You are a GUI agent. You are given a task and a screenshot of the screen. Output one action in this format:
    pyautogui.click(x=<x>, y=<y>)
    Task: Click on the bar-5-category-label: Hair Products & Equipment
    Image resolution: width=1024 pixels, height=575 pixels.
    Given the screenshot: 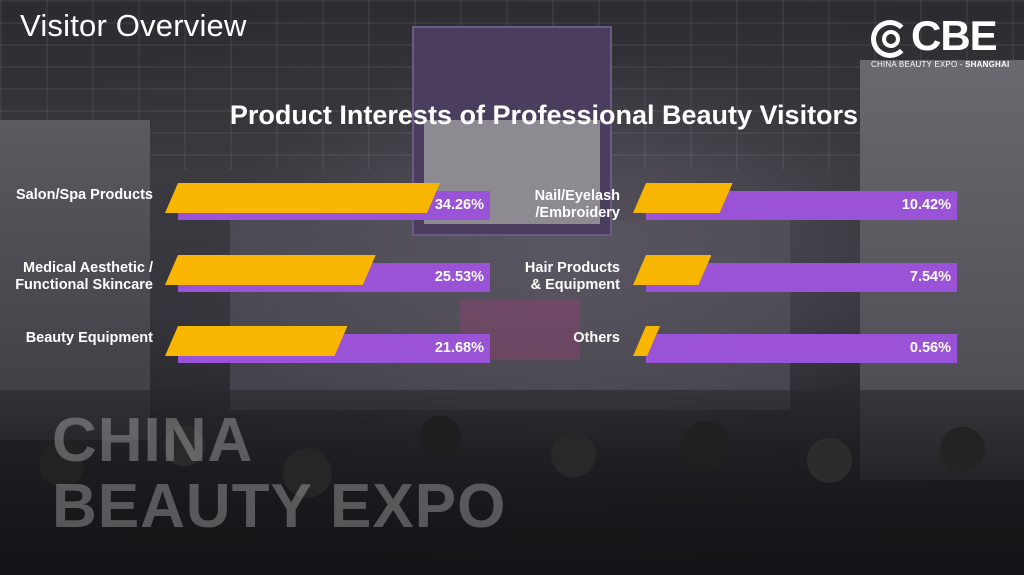 What is the action you would take?
    pyautogui.click(x=510, y=277)
    